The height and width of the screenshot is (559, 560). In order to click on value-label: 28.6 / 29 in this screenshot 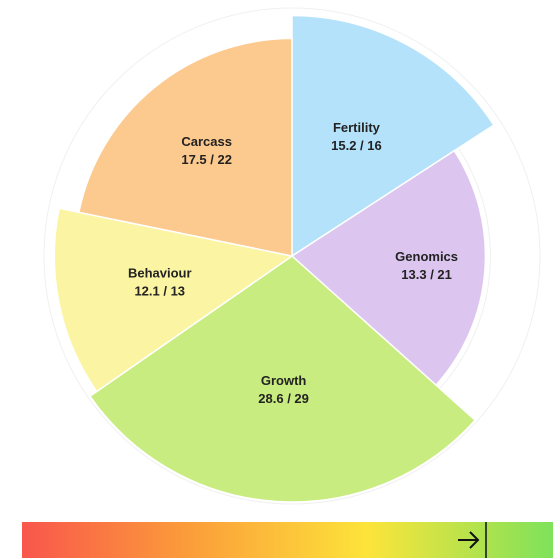, I will do `click(283, 398)`.